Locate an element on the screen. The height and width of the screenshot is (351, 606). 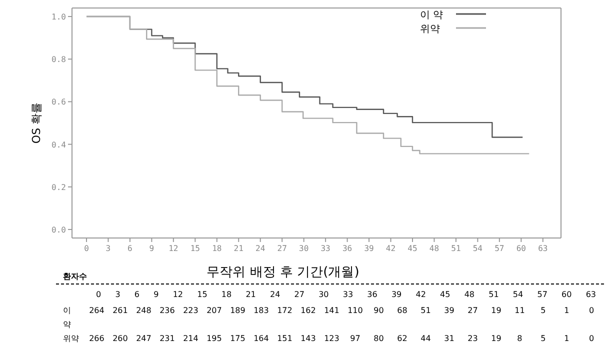
text: 264 261 248 236 223 207 189 183 172 162 141 110 90 68 51 39 27 19 11 5 1 0 is located at coordinates (341, 310).